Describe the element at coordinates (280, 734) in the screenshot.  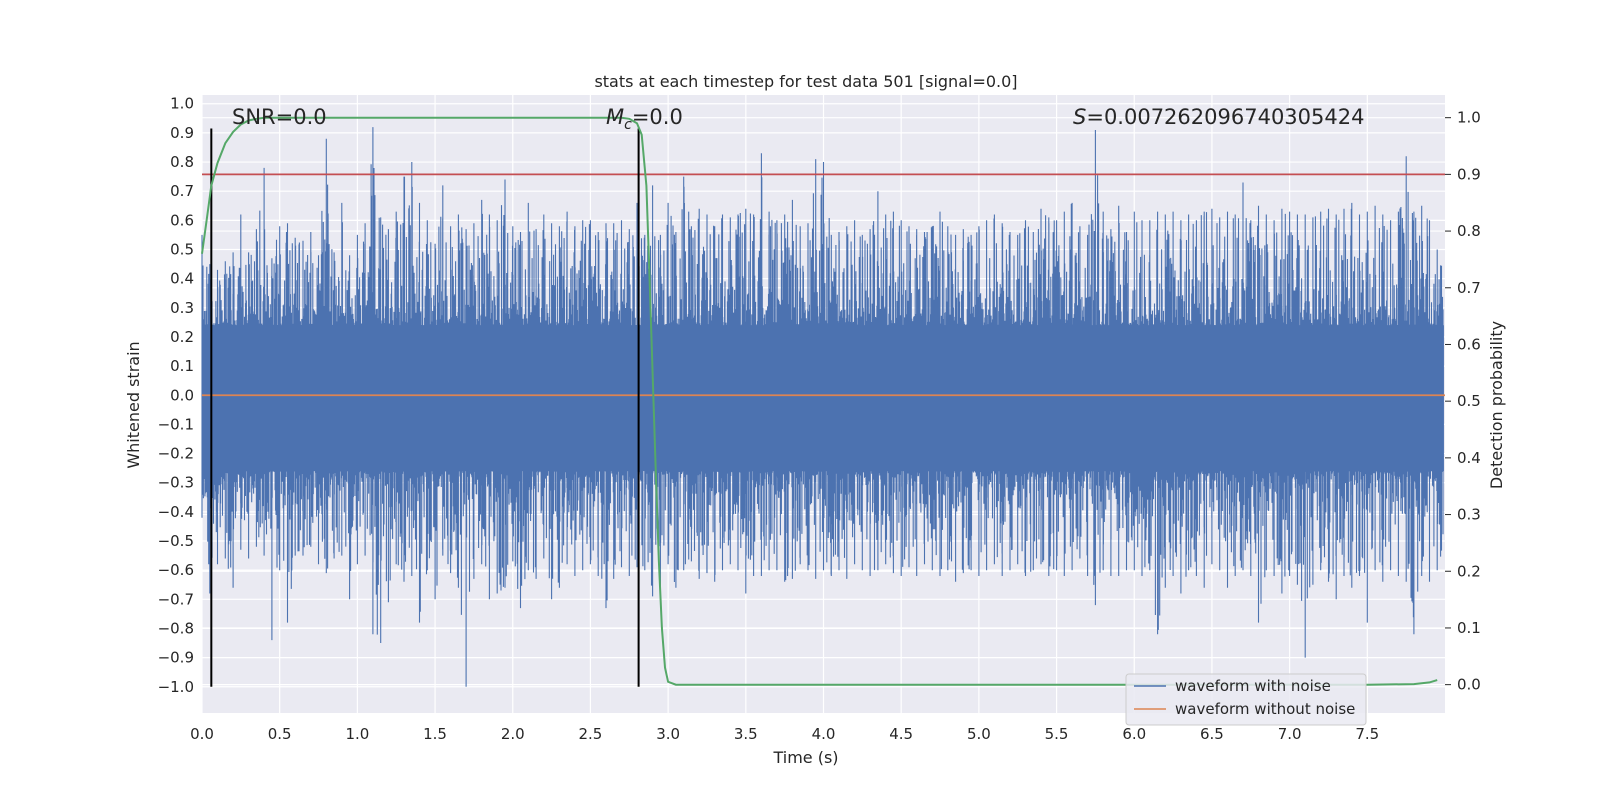
I see `x-tick-label: 0.5` at that location.